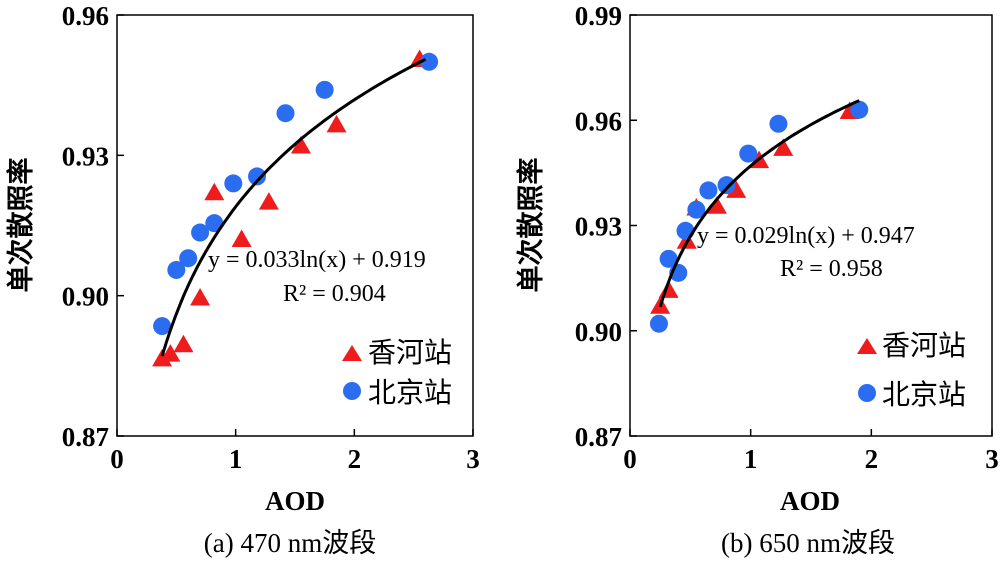  What do you see at coordinates (911, 370) in the screenshot?
I see `panel-b-legend: 香河站 北京站` at bounding box center [911, 370].